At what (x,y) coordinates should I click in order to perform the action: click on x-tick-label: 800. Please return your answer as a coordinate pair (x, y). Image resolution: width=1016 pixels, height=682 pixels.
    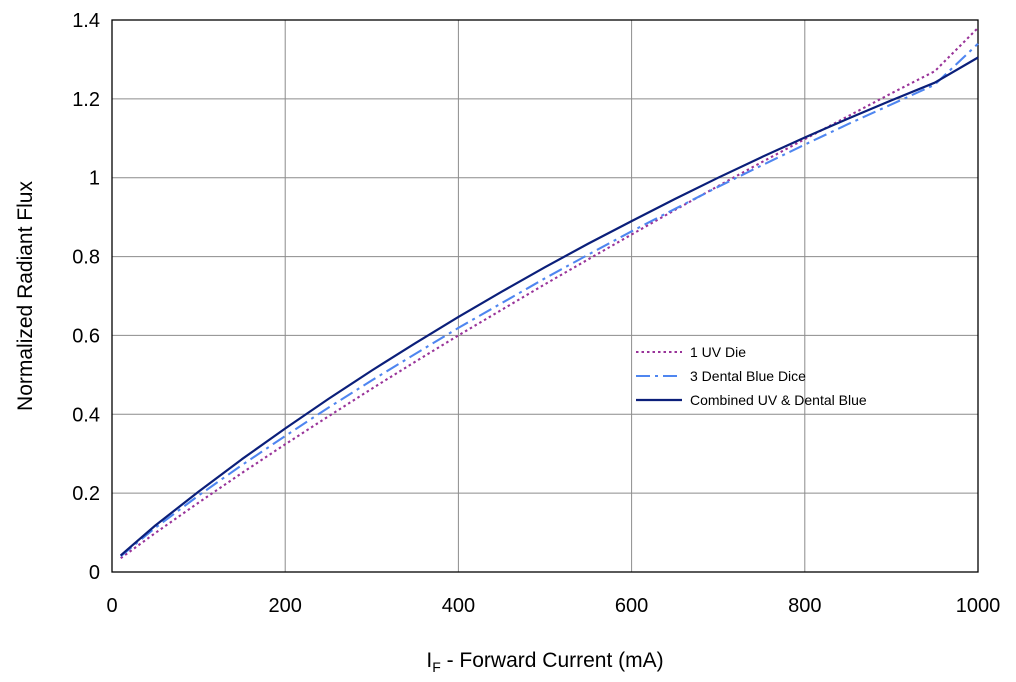
    Looking at the image, I should click on (804, 606).